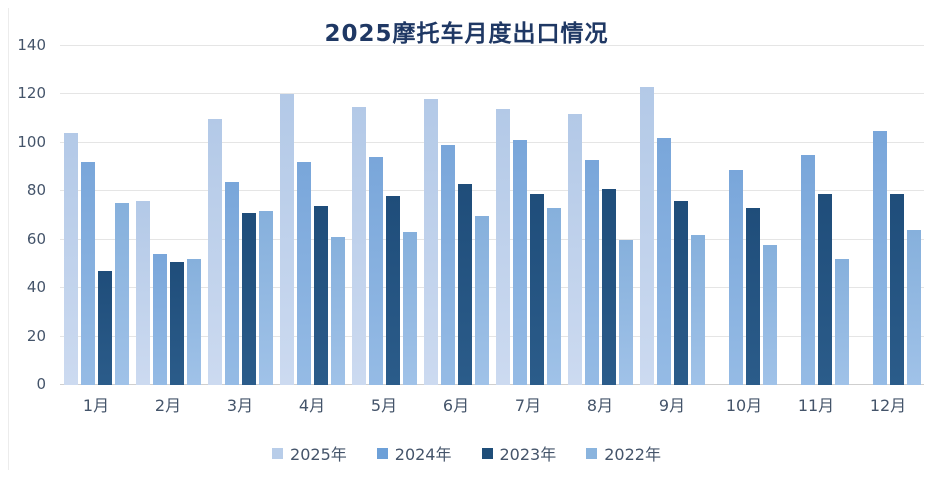  I want to click on bar-2022年-10月, so click(769, 314).